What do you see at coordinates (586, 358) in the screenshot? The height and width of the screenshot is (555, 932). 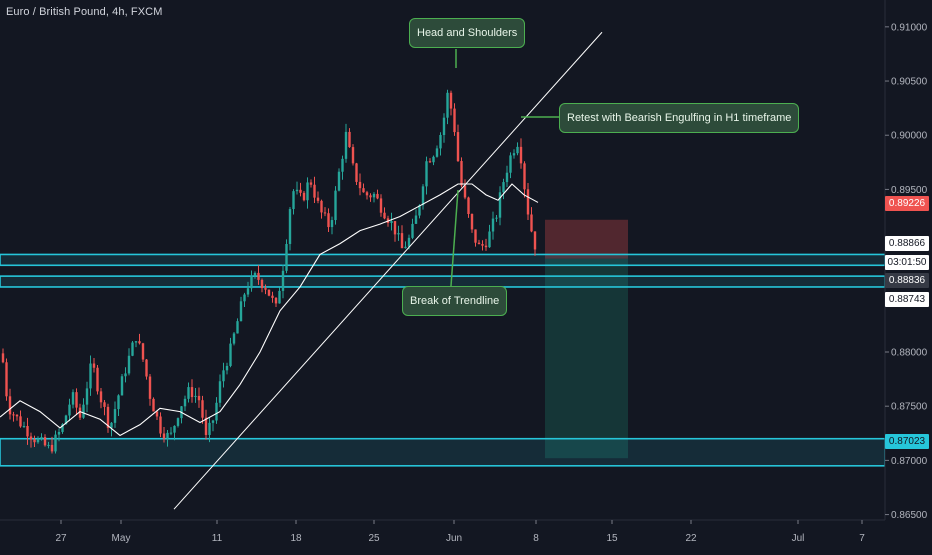 I see `take-profit-zone` at bounding box center [586, 358].